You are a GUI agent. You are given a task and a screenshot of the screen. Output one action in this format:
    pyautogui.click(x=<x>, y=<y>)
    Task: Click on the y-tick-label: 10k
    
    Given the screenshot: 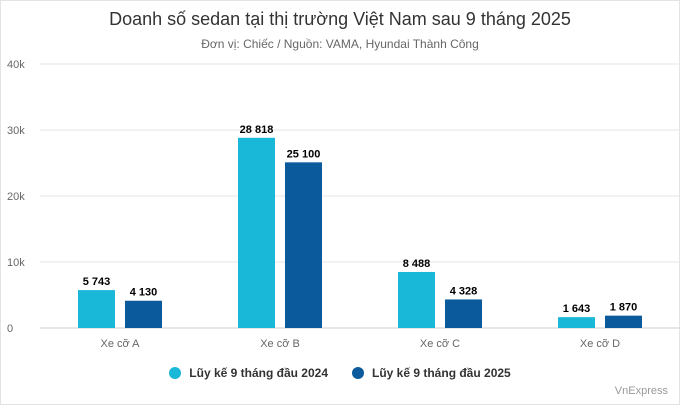 What is the action you would take?
    pyautogui.click(x=16, y=263)
    